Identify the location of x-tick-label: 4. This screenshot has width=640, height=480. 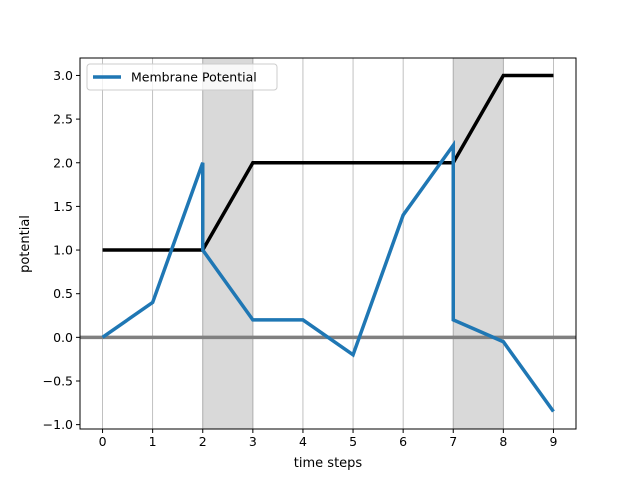
(303, 441).